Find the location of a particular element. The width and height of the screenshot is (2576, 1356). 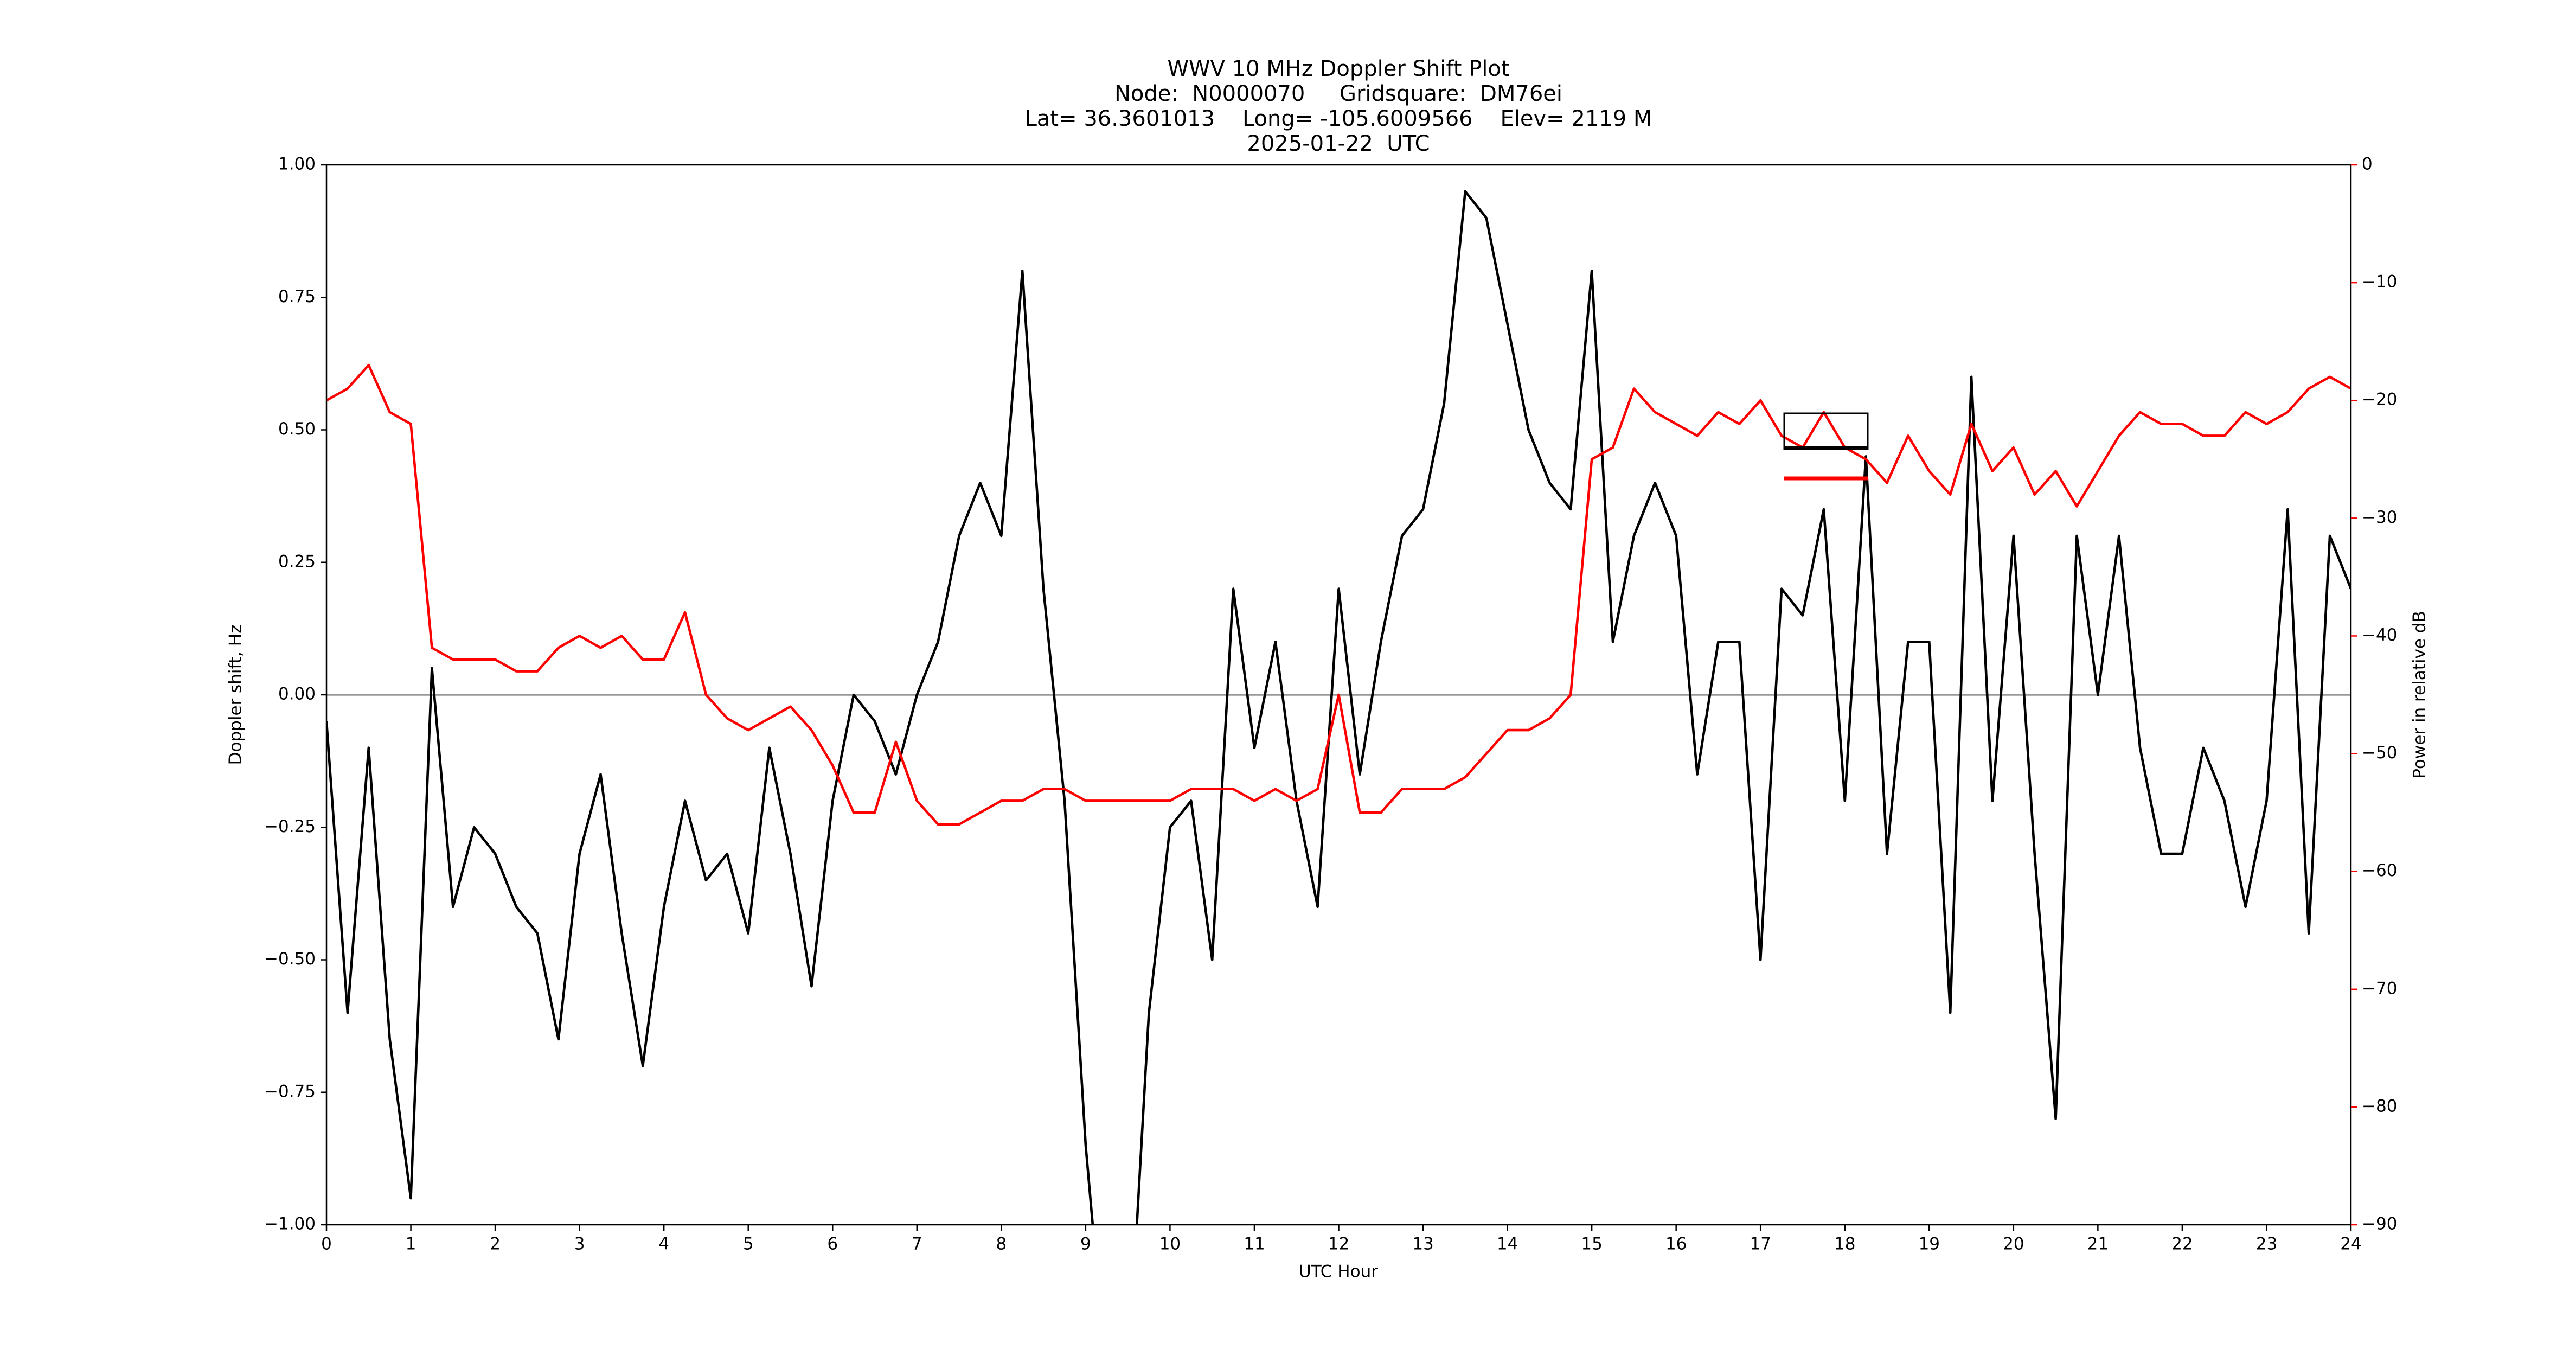

y-tick-label: −0.25 is located at coordinates (290, 826).